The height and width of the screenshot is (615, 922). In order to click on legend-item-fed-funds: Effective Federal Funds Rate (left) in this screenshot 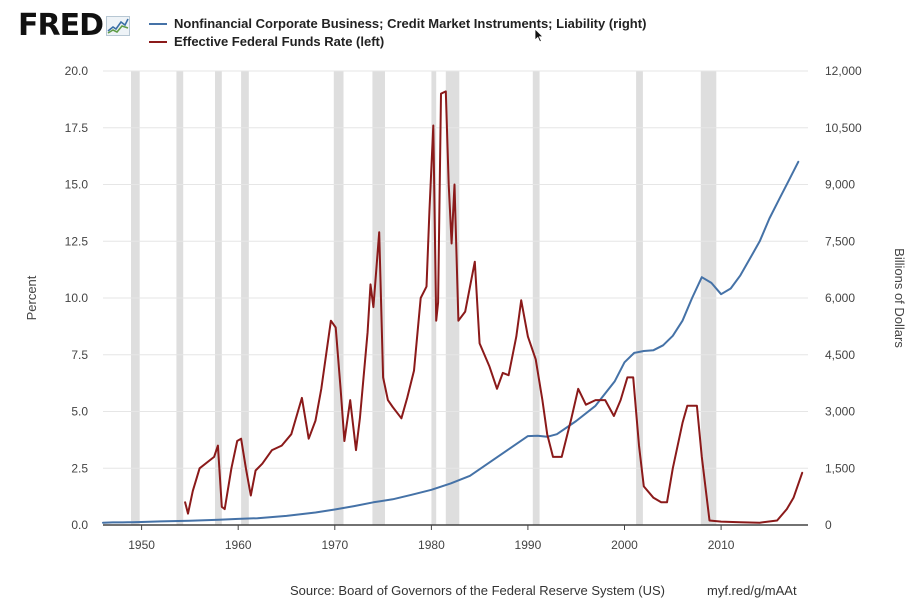, I will do `click(266, 41)`.